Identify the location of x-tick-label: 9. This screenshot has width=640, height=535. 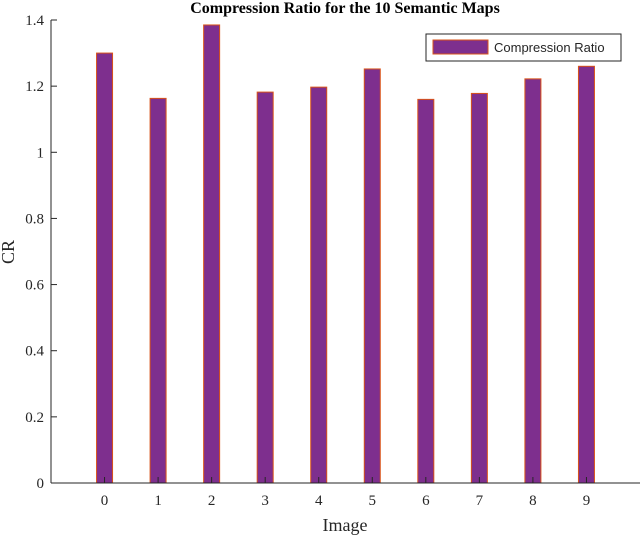
(587, 501).